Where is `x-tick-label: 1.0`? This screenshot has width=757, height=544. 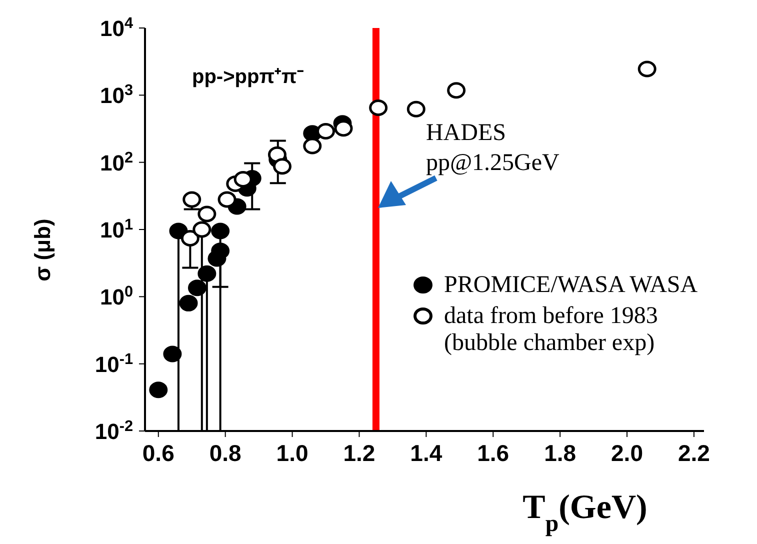 x-tick-label: 1.0 is located at coordinates (292, 453).